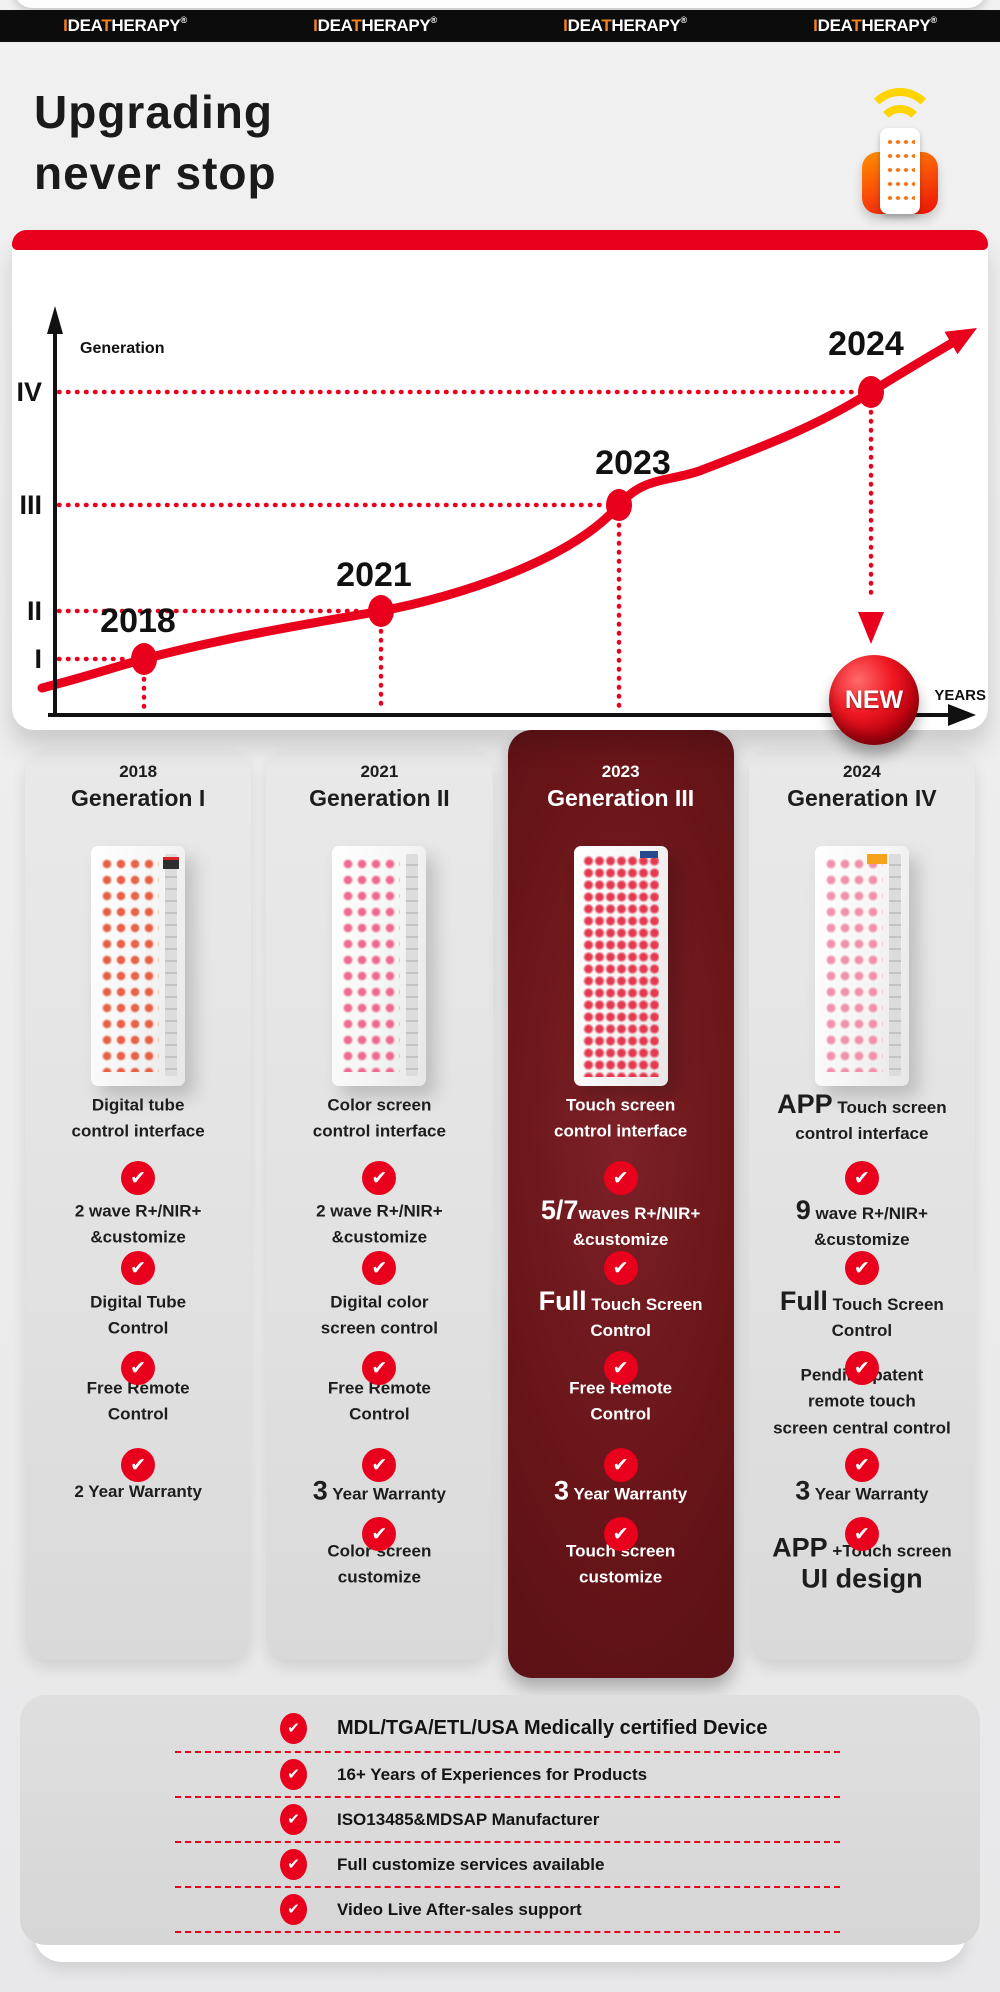 The width and height of the screenshot is (1000, 1992). What do you see at coordinates (374, 575) in the screenshot?
I see `year-label-2021: 2021` at bounding box center [374, 575].